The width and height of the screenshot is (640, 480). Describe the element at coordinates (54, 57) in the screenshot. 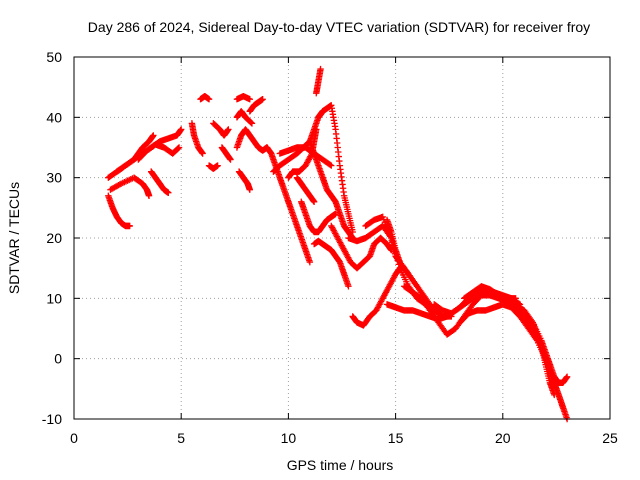

I see `y-tick-label: 50` at that location.